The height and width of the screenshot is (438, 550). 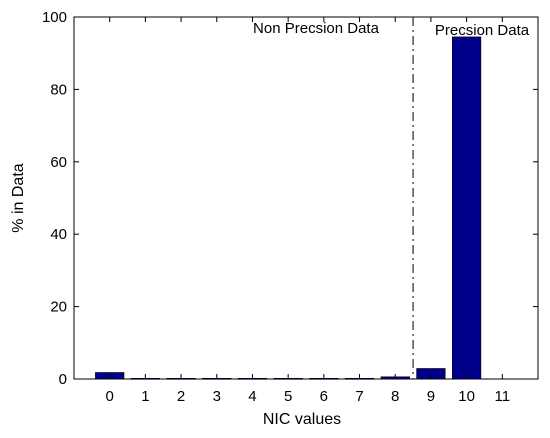 What do you see at coordinates (466, 396) in the screenshot?
I see `x-tick-label: 10` at bounding box center [466, 396].